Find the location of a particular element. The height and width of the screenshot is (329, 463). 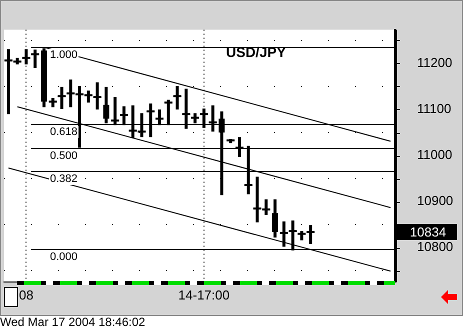

annotation: 1.000 is located at coordinates (64, 55).